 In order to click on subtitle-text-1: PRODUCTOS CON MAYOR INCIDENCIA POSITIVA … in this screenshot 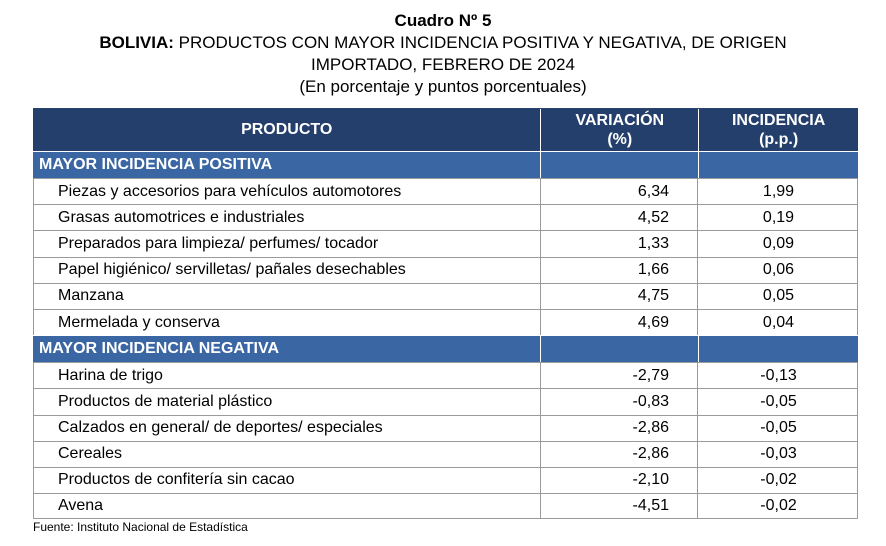, I will do `click(480, 42)`.